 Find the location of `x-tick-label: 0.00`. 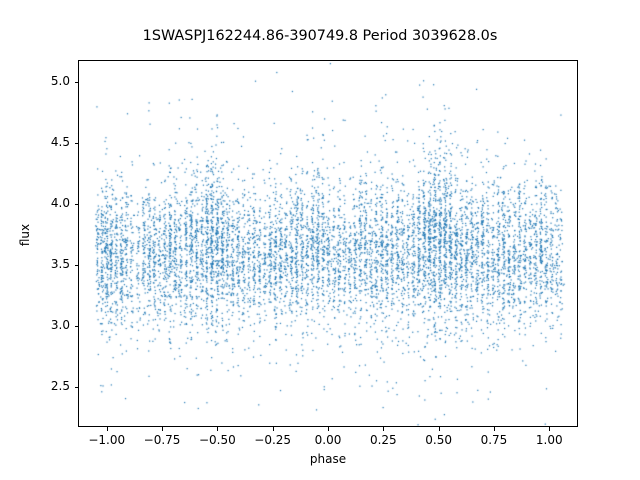

x-tick-label: 0.00 is located at coordinates (328, 440).